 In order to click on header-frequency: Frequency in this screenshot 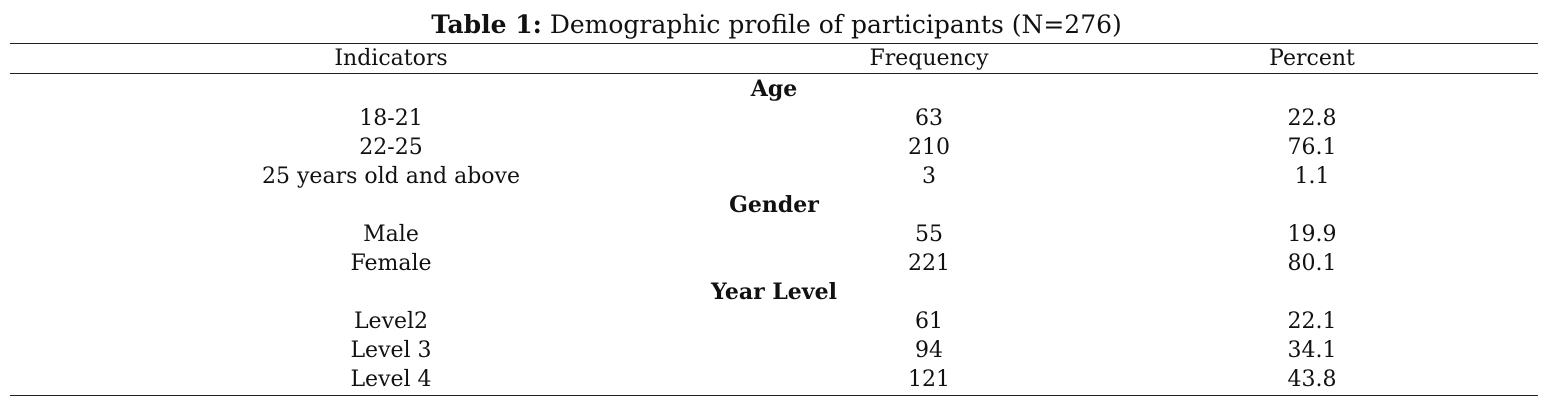, I will do `click(929, 58)`.